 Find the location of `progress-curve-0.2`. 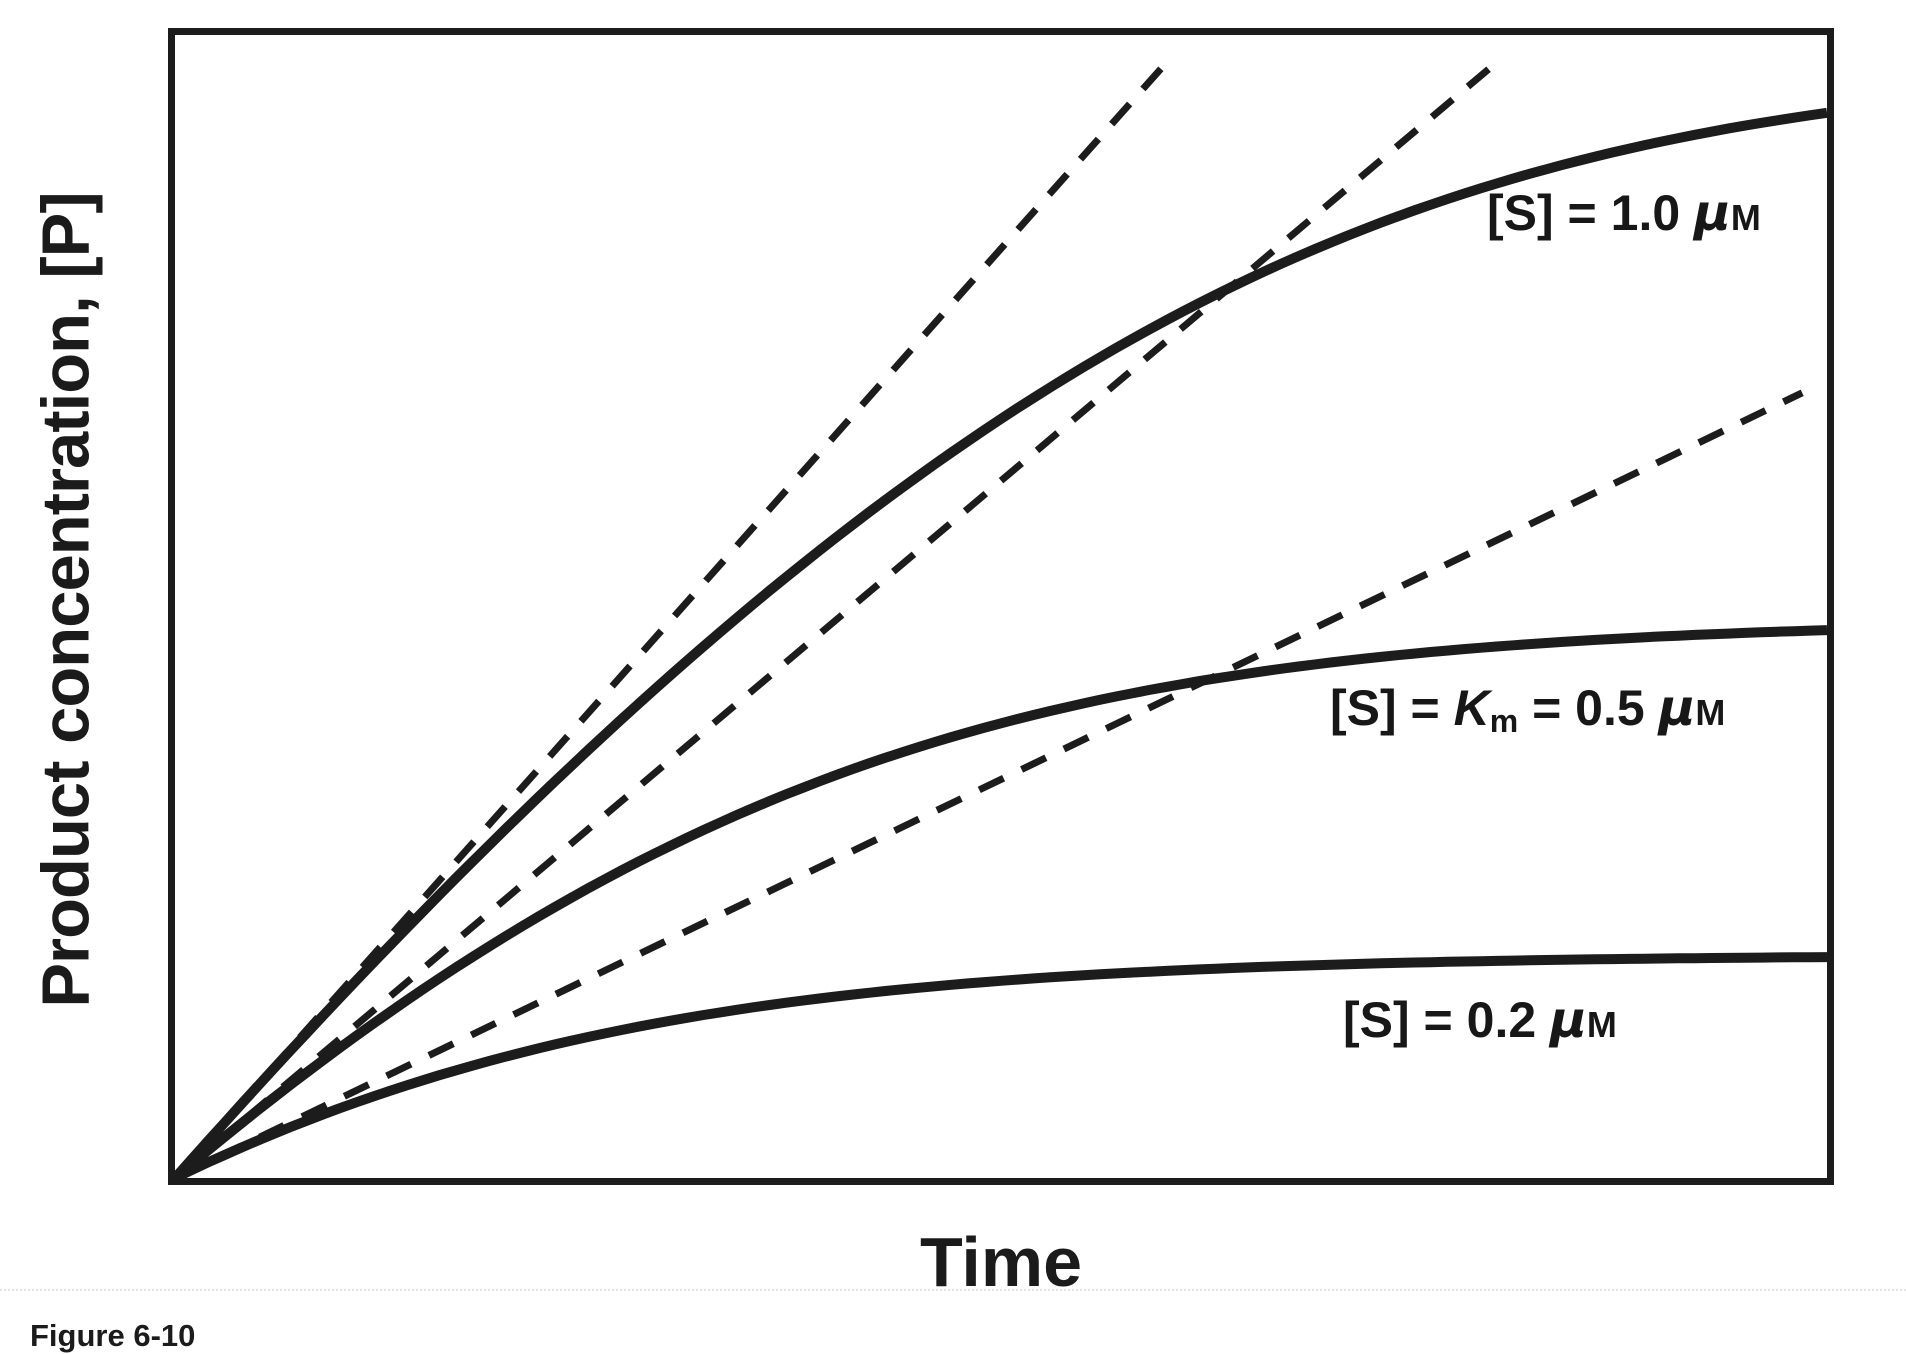

progress-curve-0.2 is located at coordinates (1001, 1065).